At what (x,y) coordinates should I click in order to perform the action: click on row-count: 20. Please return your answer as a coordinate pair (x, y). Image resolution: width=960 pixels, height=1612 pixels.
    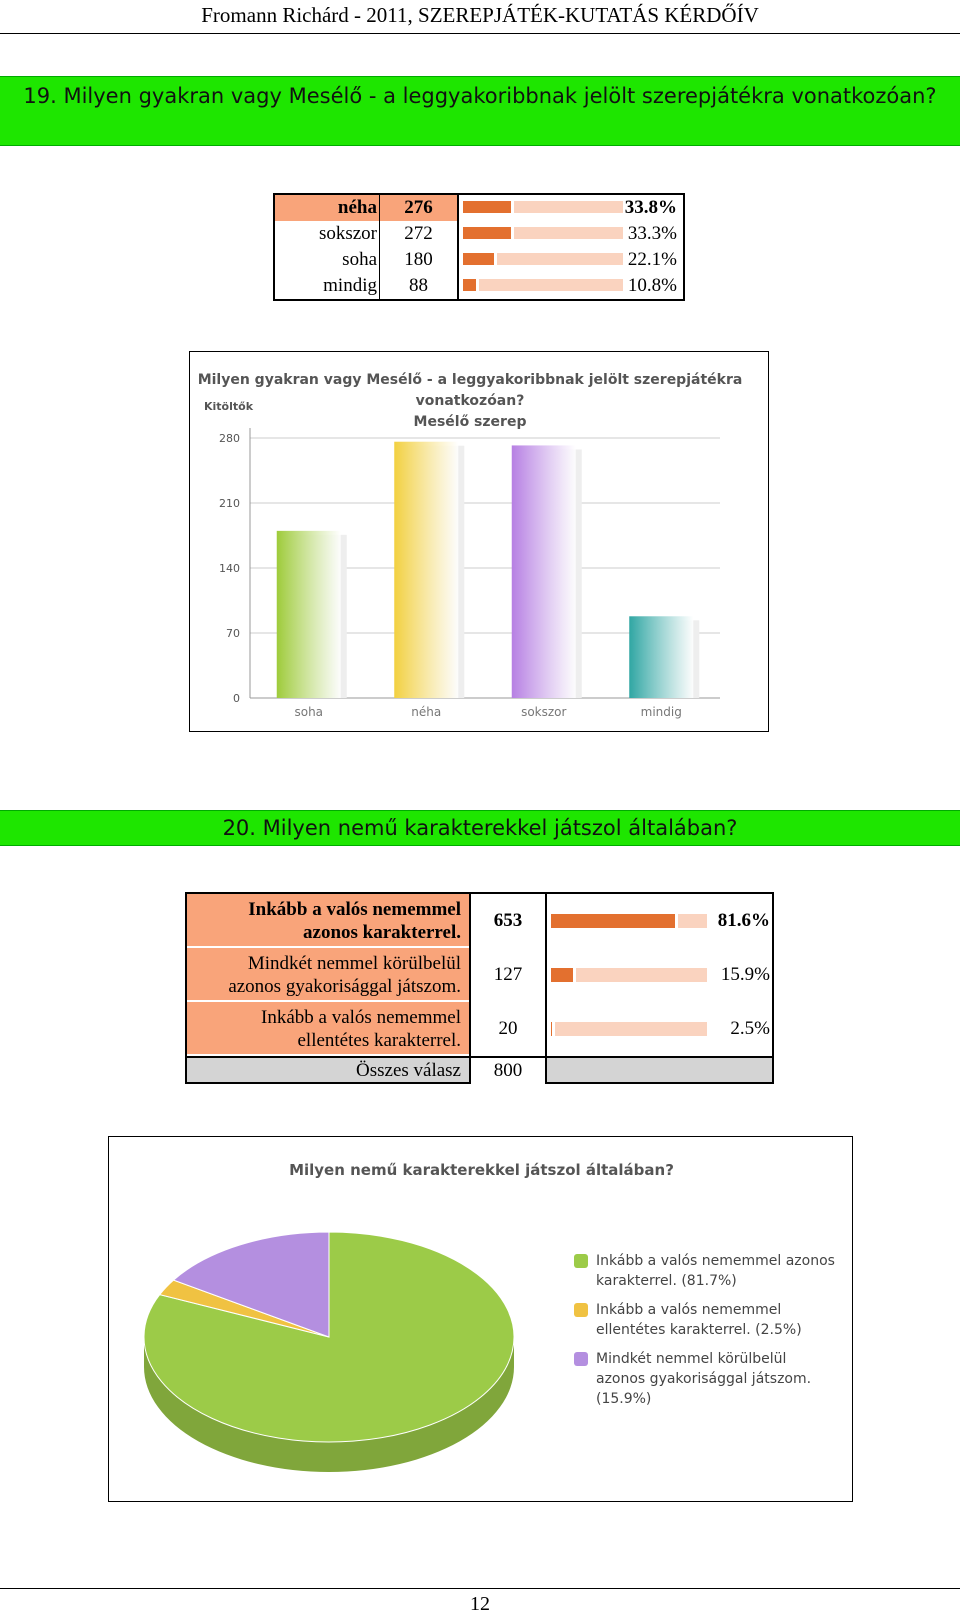
    Looking at the image, I should click on (508, 1029).